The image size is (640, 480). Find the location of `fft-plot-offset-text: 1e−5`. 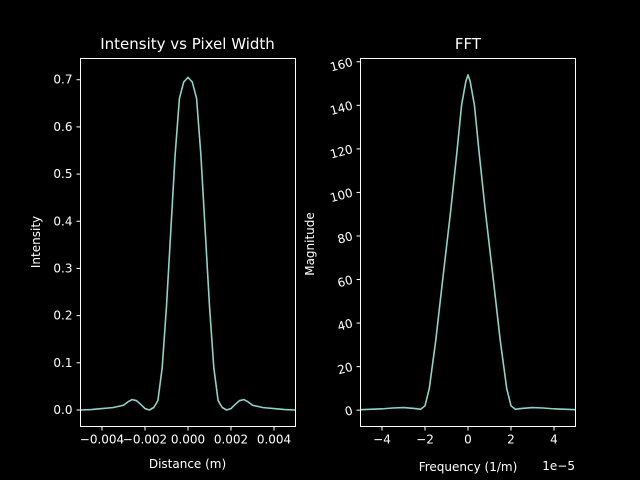

fft-plot-offset-text: 1e−5 is located at coordinates (558, 466).